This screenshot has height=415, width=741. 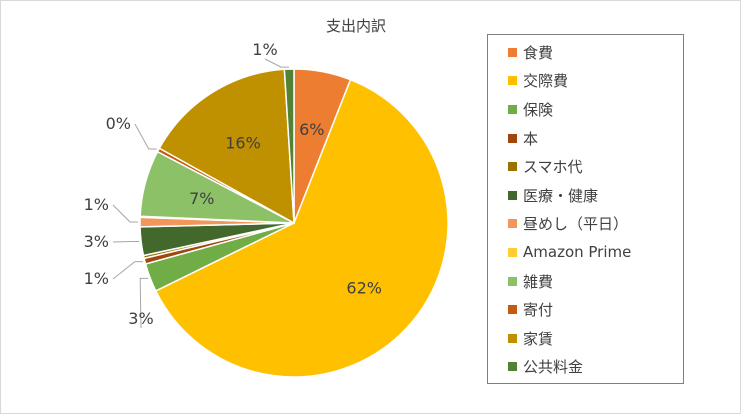 What do you see at coordinates (561, 195) in the screenshot?
I see `legend-label: 医療・健康` at bounding box center [561, 195].